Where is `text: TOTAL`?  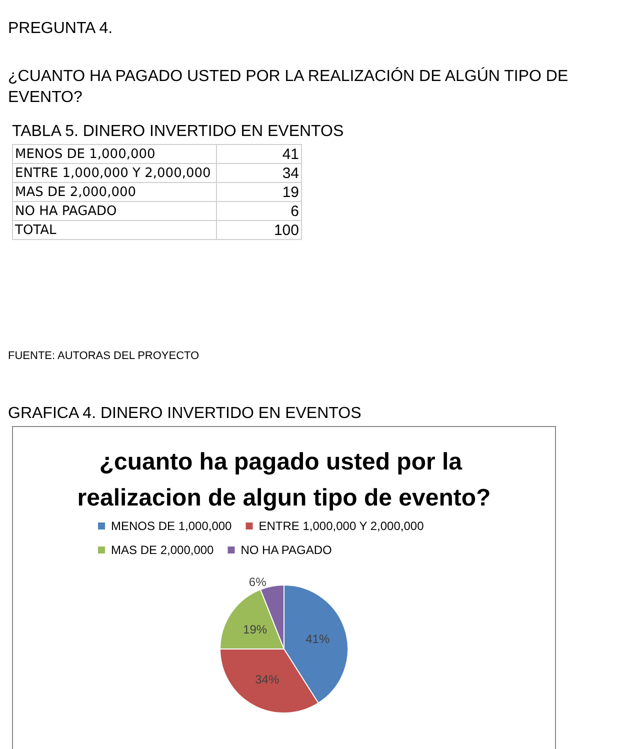
text: TOTAL is located at coordinates (114, 230).